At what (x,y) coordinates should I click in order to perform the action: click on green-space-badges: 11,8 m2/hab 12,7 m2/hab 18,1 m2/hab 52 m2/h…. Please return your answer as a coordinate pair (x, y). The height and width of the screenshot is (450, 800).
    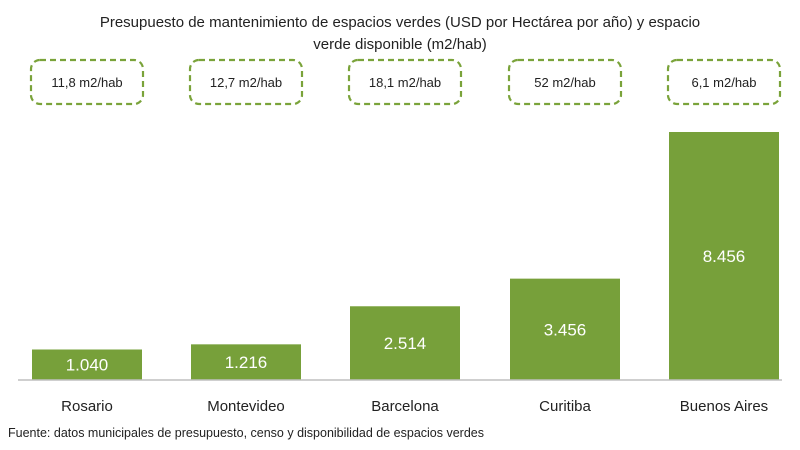
    Looking at the image, I should click on (405, 82).